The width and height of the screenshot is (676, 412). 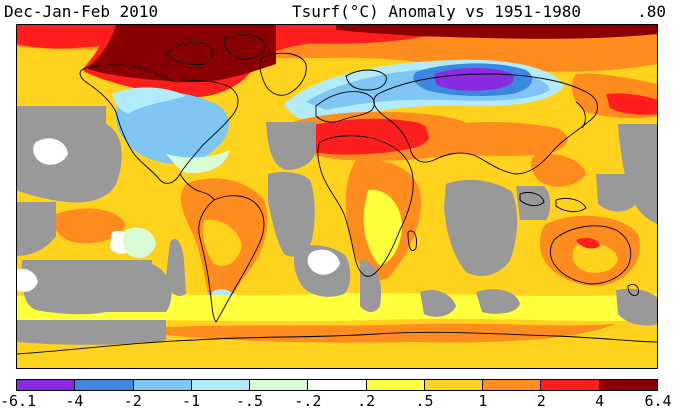 What do you see at coordinates (651, 11) in the screenshot?
I see `global-mean-value: .80` at bounding box center [651, 11].